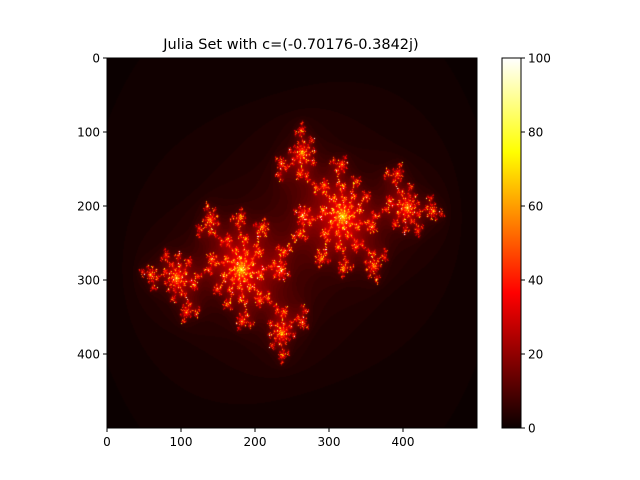 The height and width of the screenshot is (480, 640). I want to click on y-tick-label: 400, so click(88, 355).